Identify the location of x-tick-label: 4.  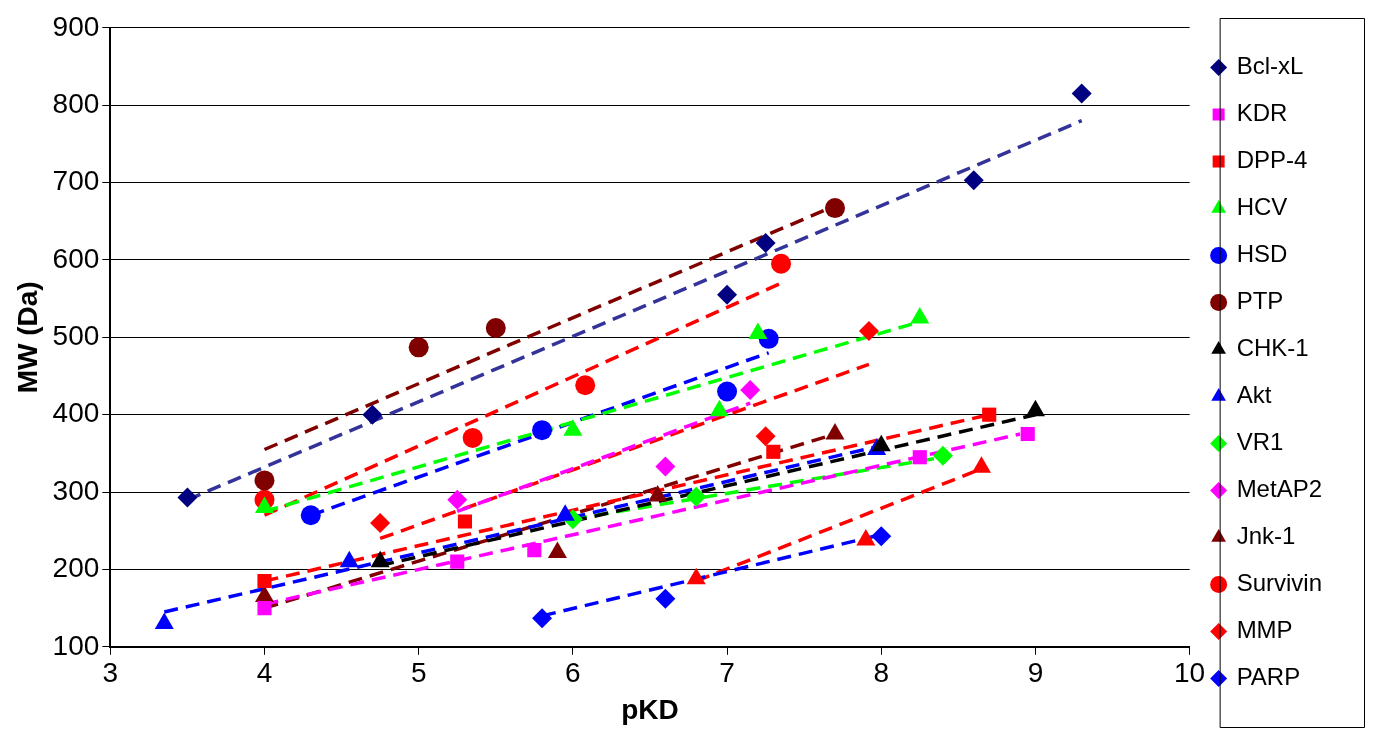
(264, 673).